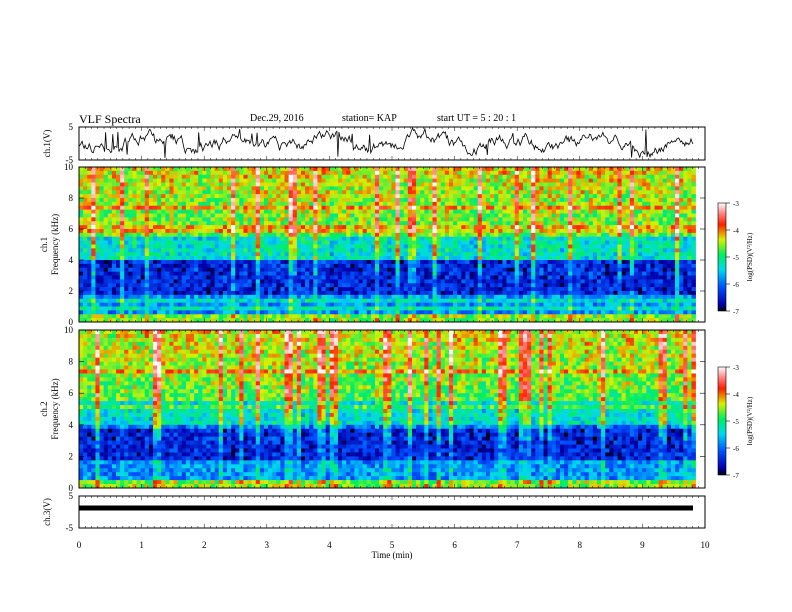 The height and width of the screenshot is (612, 792). What do you see at coordinates (722, 257) in the screenshot?
I see `ch1-colorbar` at bounding box center [722, 257].